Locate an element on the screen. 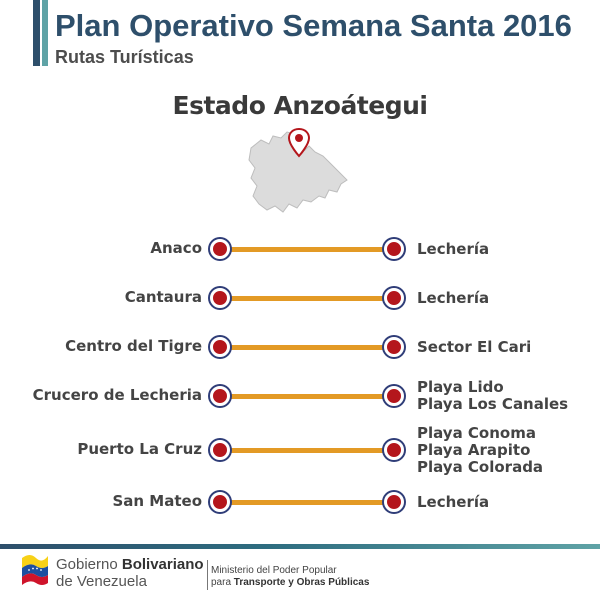 This screenshot has width=600, height=600. gov-line2: de Venezuela is located at coordinates (101, 581).